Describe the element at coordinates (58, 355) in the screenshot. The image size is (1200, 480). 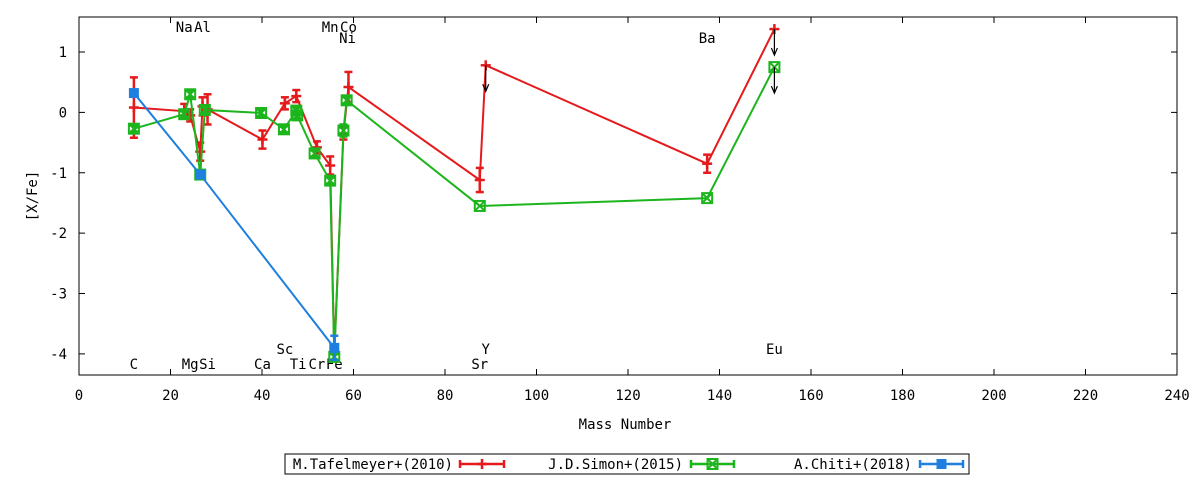
I see `y-tick-label: -4` at that location.